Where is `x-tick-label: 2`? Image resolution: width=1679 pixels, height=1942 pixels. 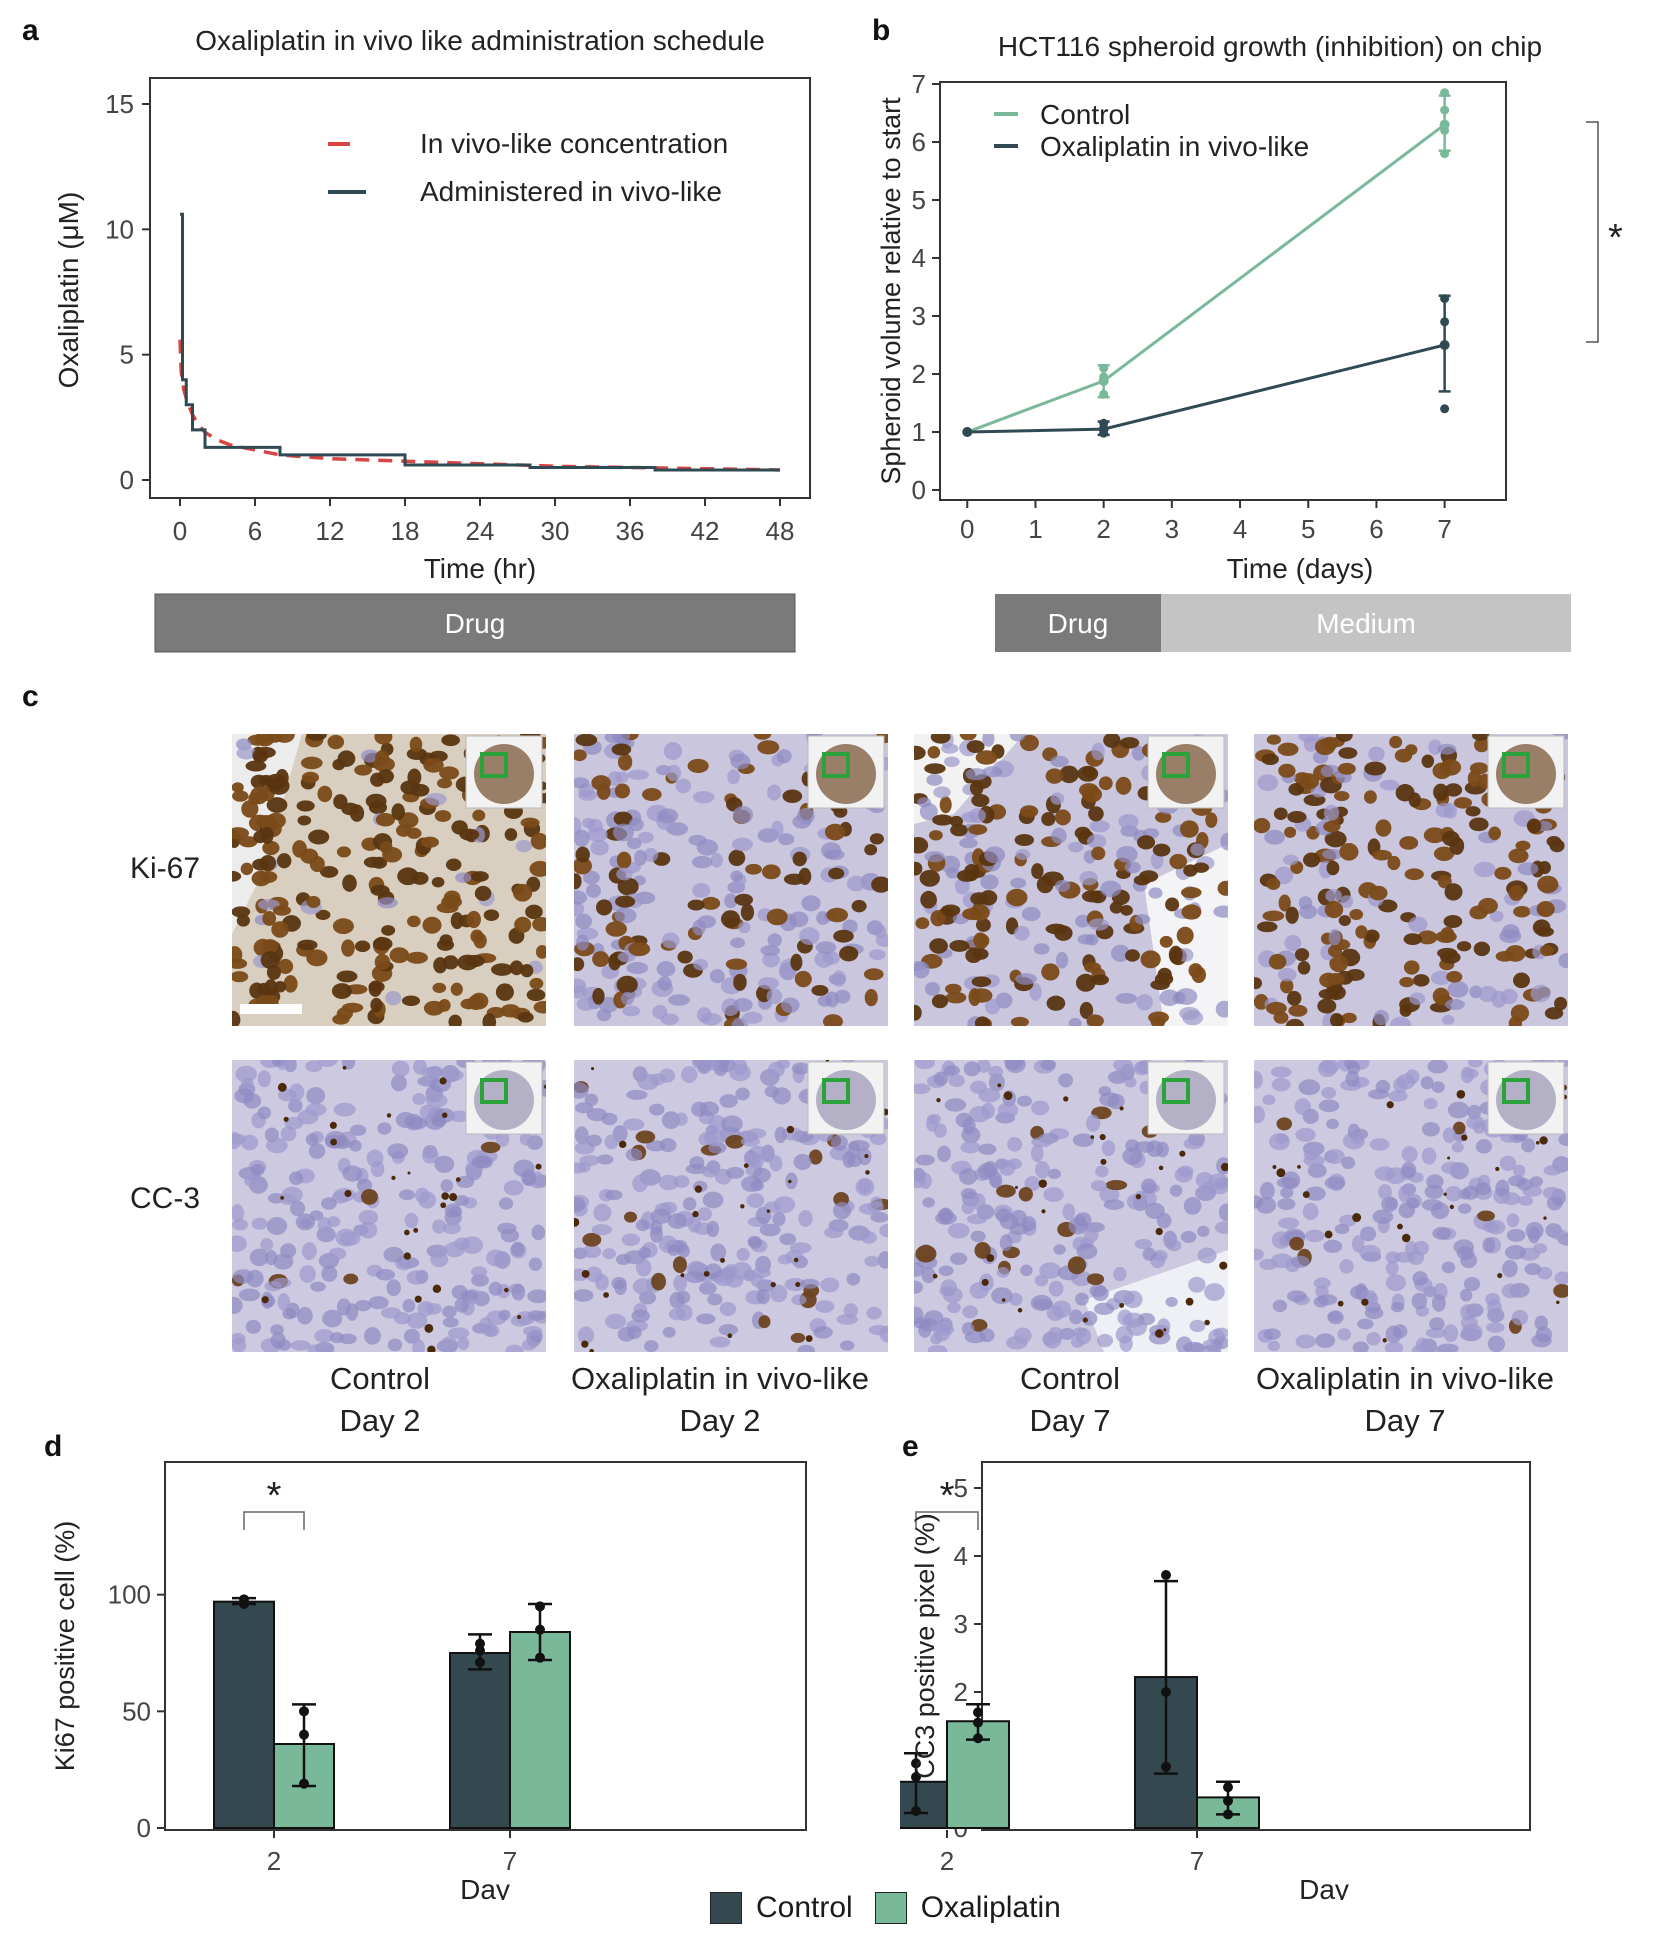
x-tick-label: 2 is located at coordinates (947, 1861).